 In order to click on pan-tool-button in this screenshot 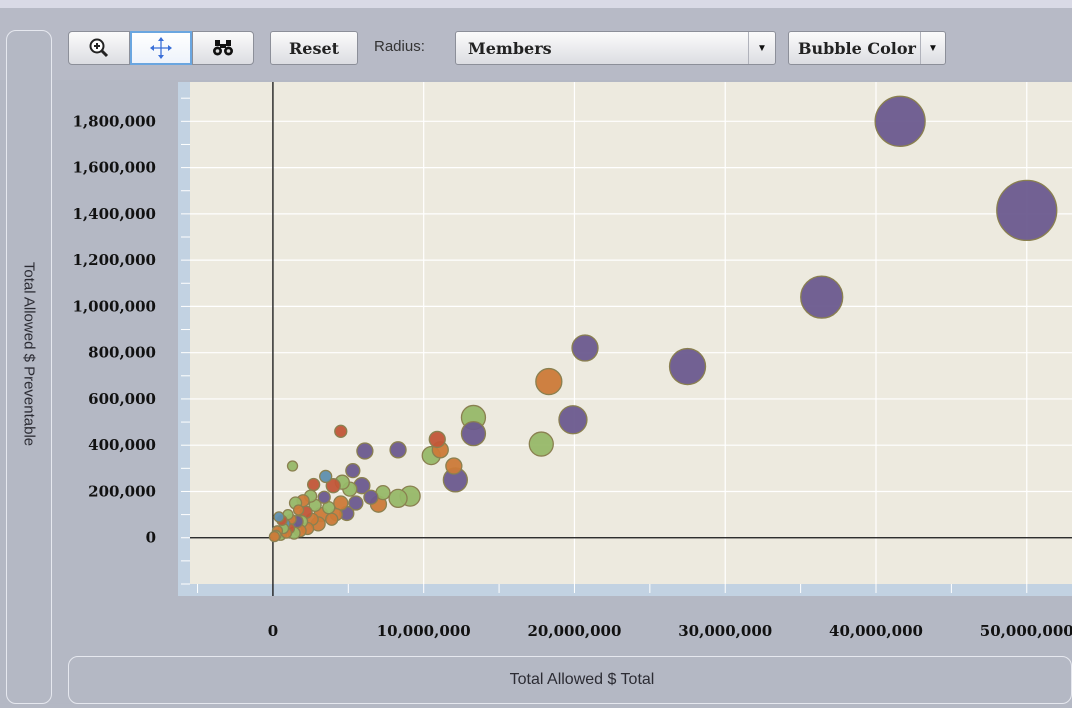, I will do `click(161, 48)`.